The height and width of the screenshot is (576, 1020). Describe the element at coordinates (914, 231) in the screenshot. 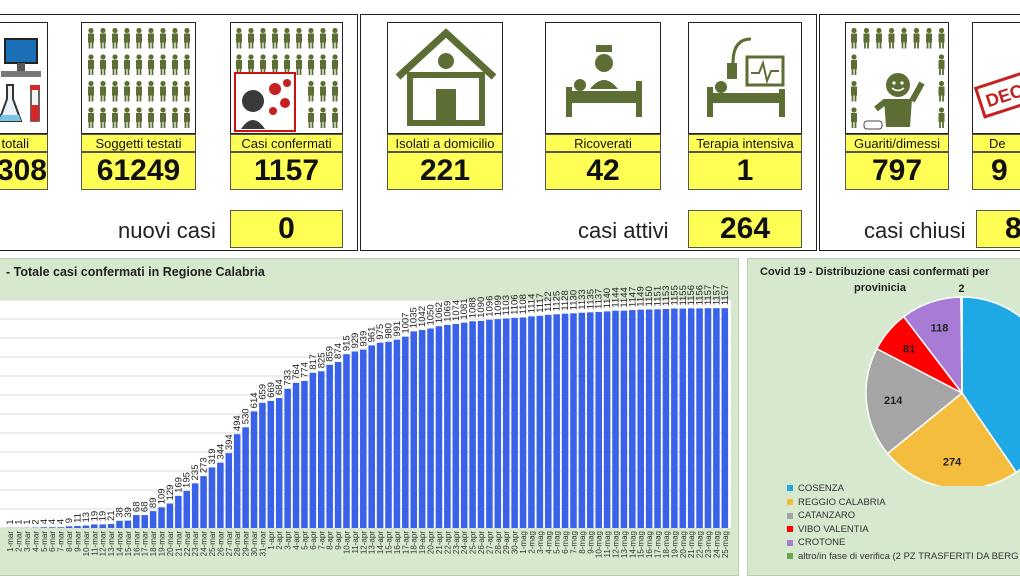

I see `casi-chiusi-label: casi chiusi` at that location.